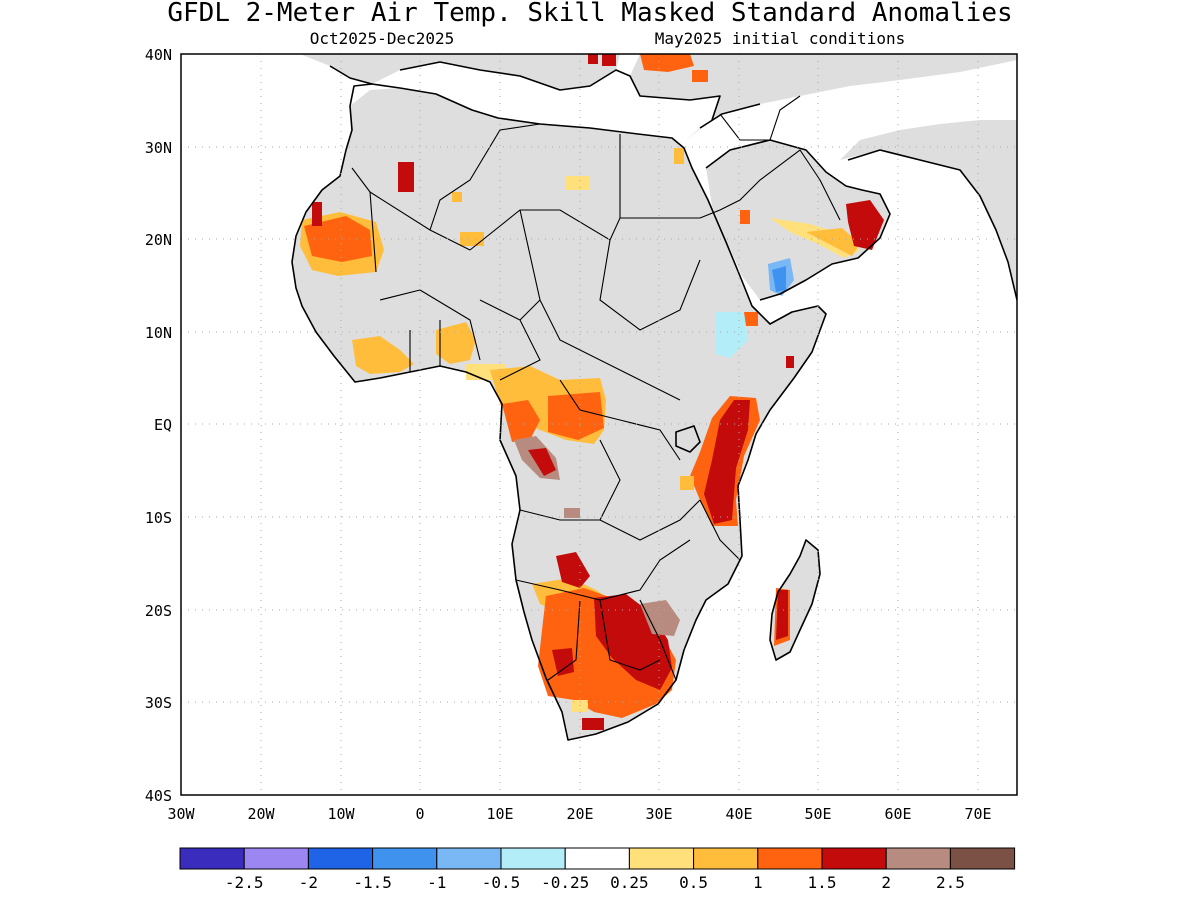 The height and width of the screenshot is (900, 1200). I want to click on lon-tick-label: 0, so click(419, 814).